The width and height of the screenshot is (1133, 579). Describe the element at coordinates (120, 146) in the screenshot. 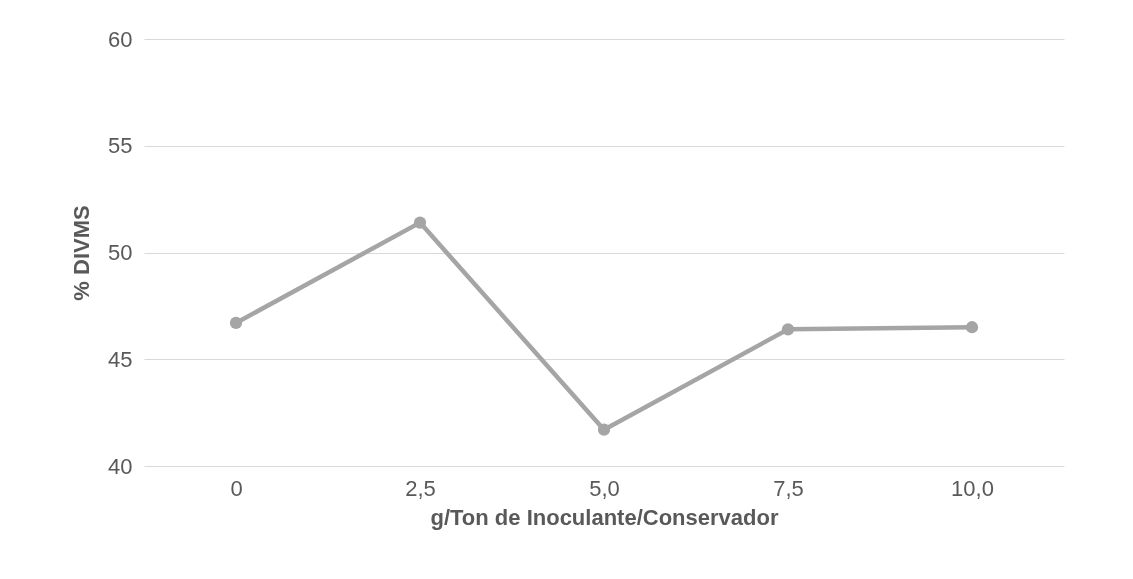

I see `y-tick-label: 55` at that location.